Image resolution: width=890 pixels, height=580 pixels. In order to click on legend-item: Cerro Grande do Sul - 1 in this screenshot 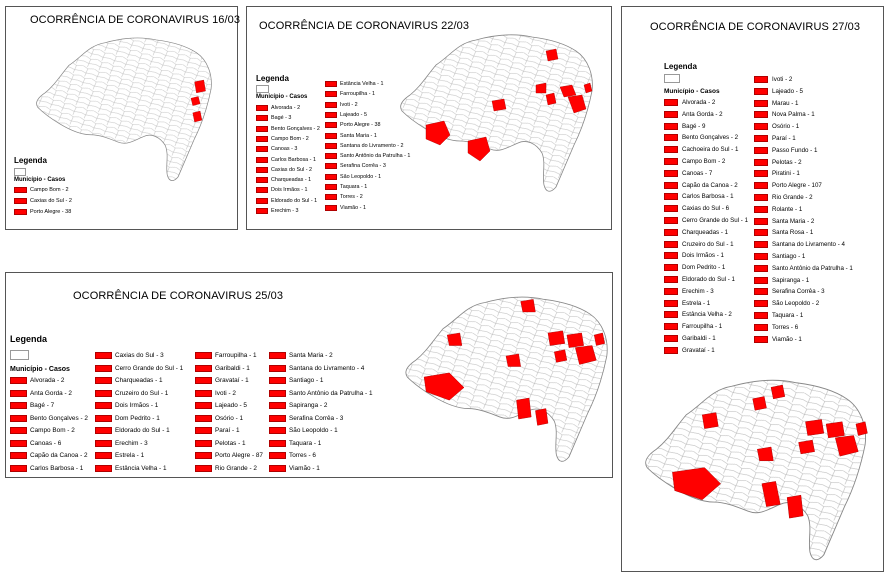, I will do `click(139, 368)`.